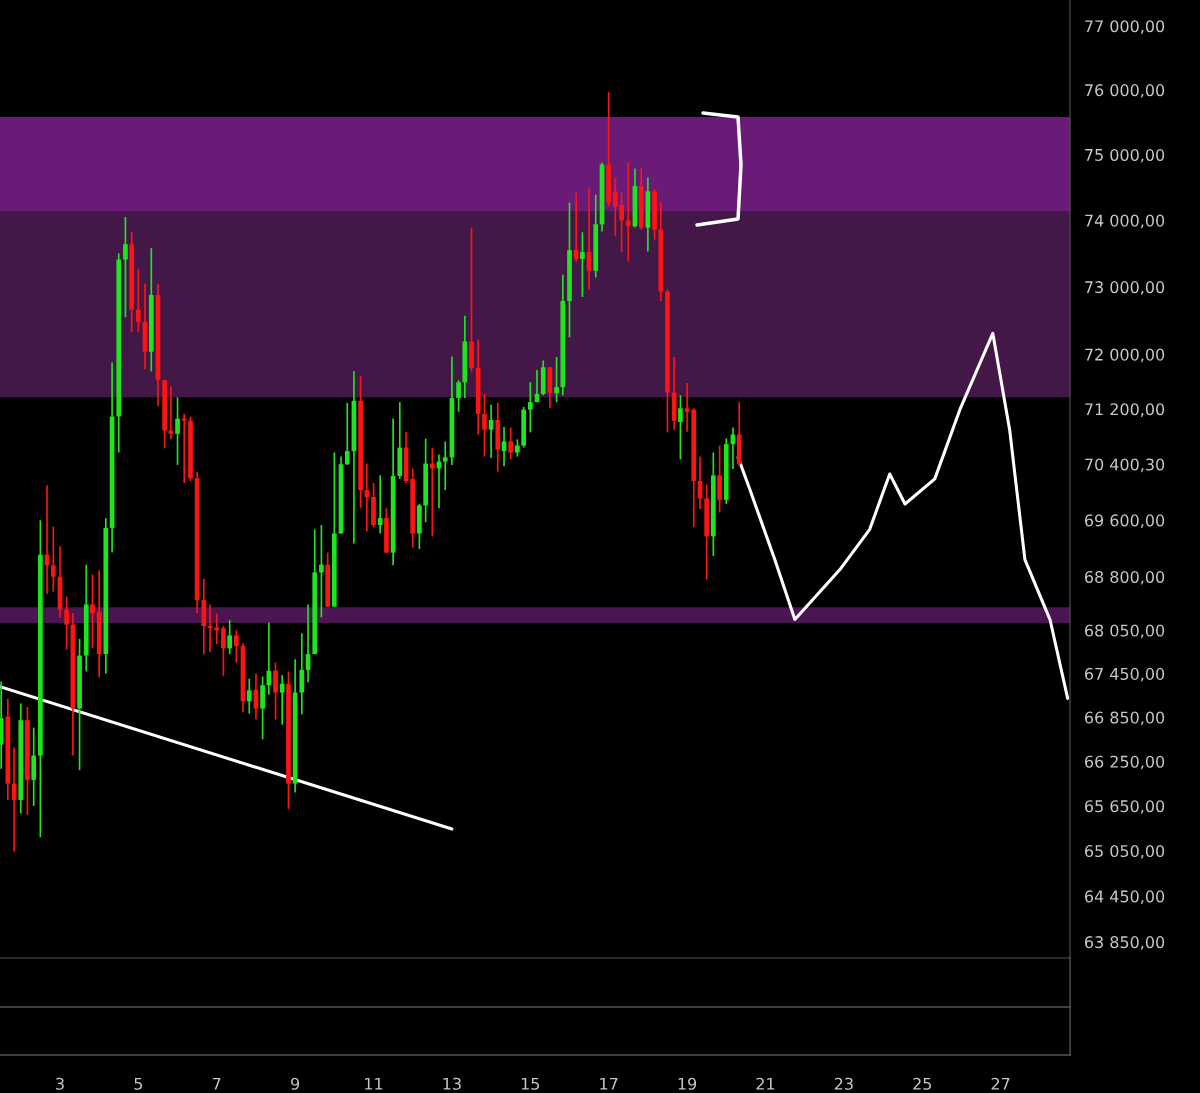  What do you see at coordinates (60, 1083) in the screenshot?
I see `x-tick-label: 3` at bounding box center [60, 1083].